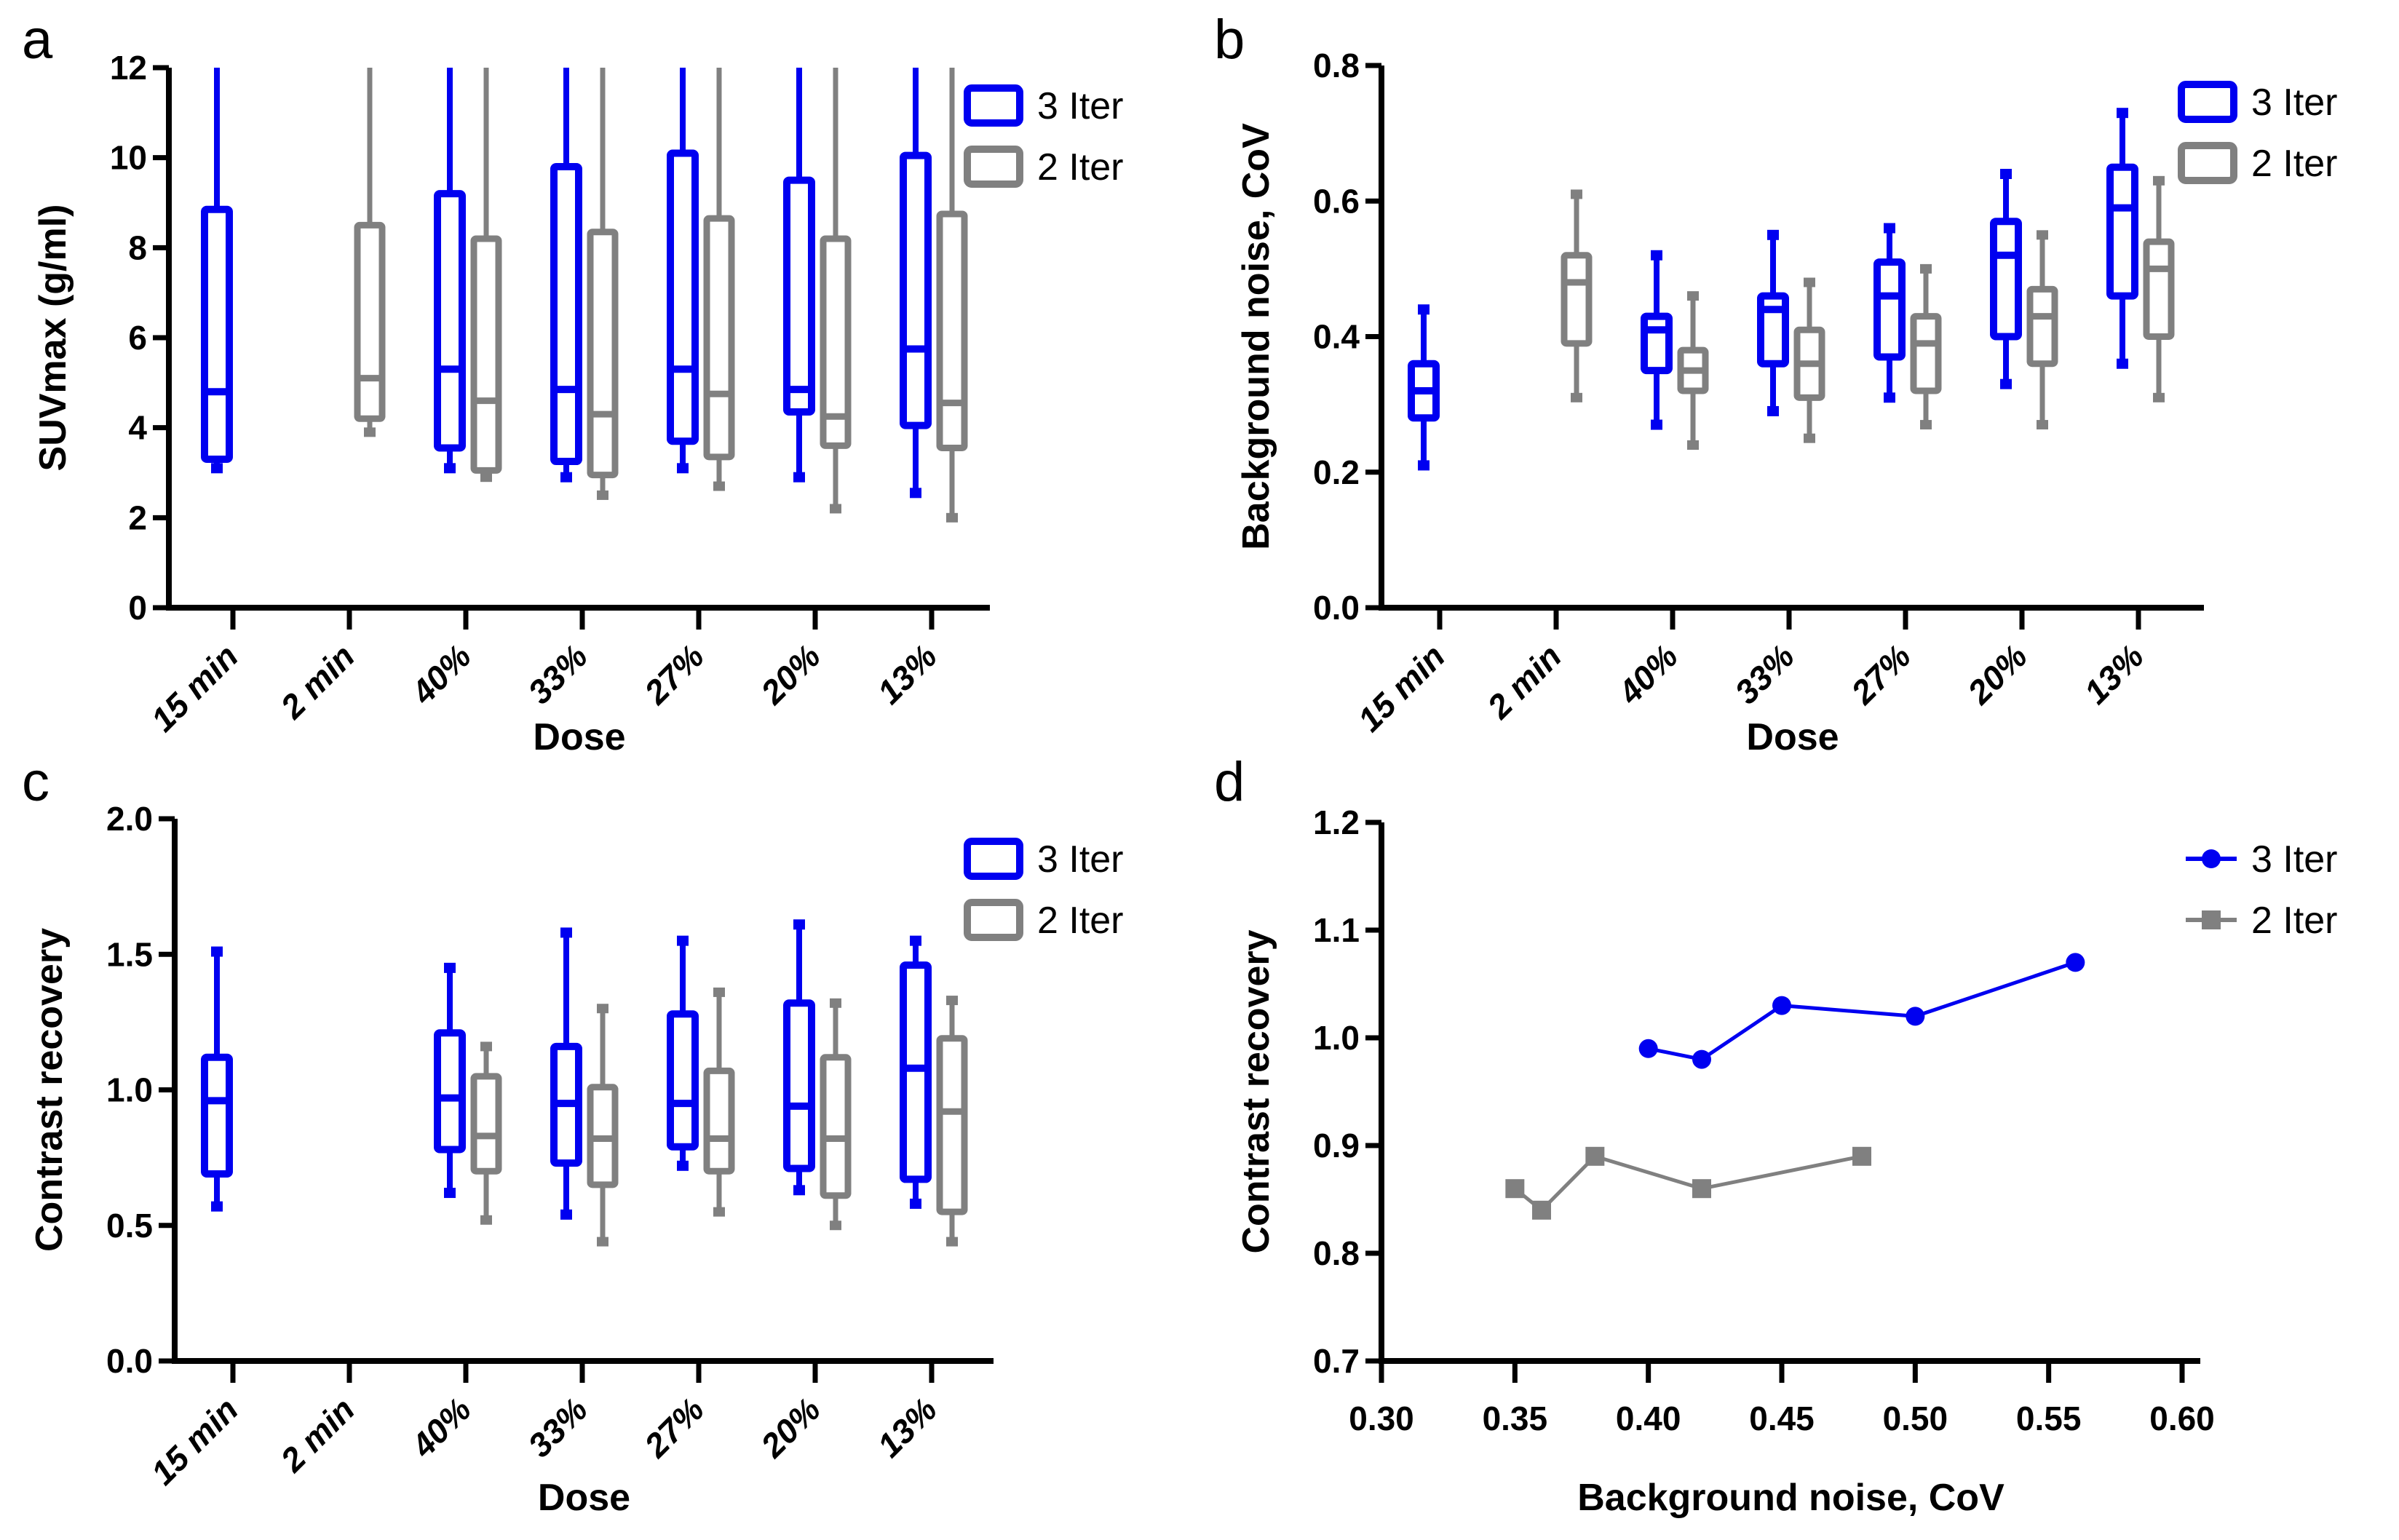 This screenshot has height=1540, width=2399. What do you see at coordinates (1336, 930) in the screenshot?
I see `y-tick-label: 1.1` at bounding box center [1336, 930].